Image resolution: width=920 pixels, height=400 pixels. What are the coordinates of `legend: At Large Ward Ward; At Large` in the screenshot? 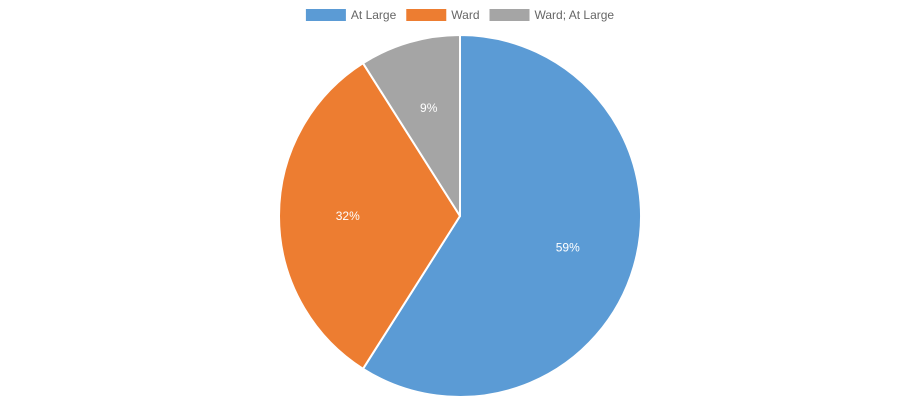 It's located at (460, 15).